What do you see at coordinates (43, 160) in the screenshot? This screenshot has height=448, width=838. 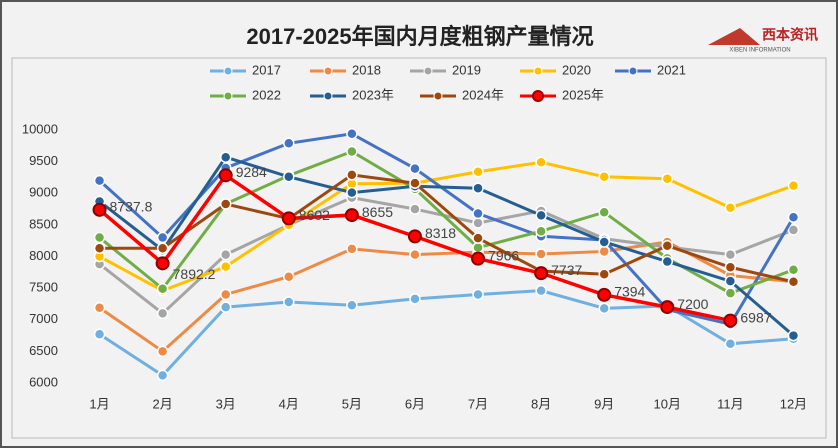 I see `y-tick-label: 9500` at bounding box center [43, 160].